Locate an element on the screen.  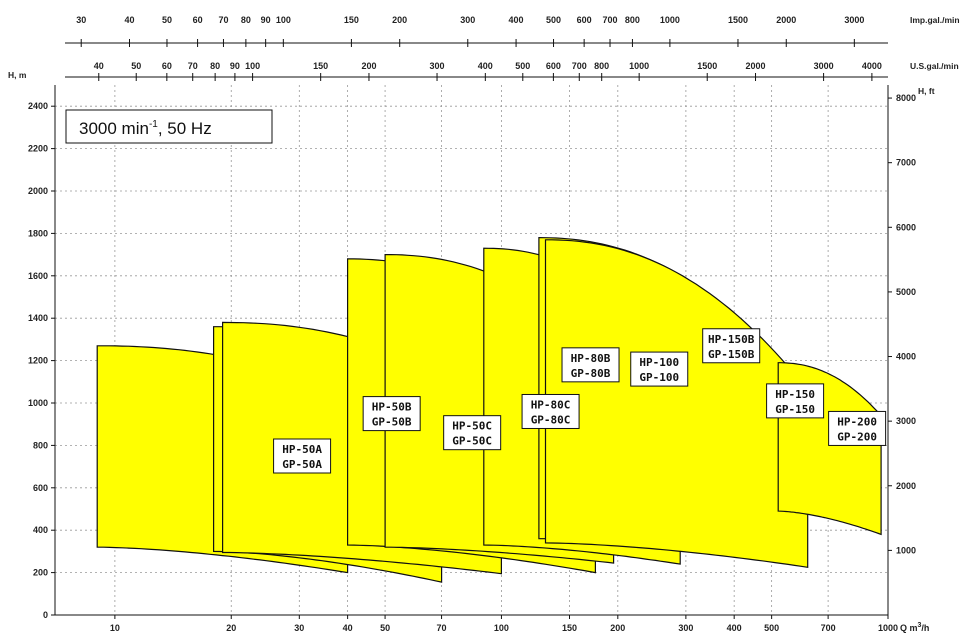
imp-gal-tick-label: 2000 is located at coordinates (786, 20).